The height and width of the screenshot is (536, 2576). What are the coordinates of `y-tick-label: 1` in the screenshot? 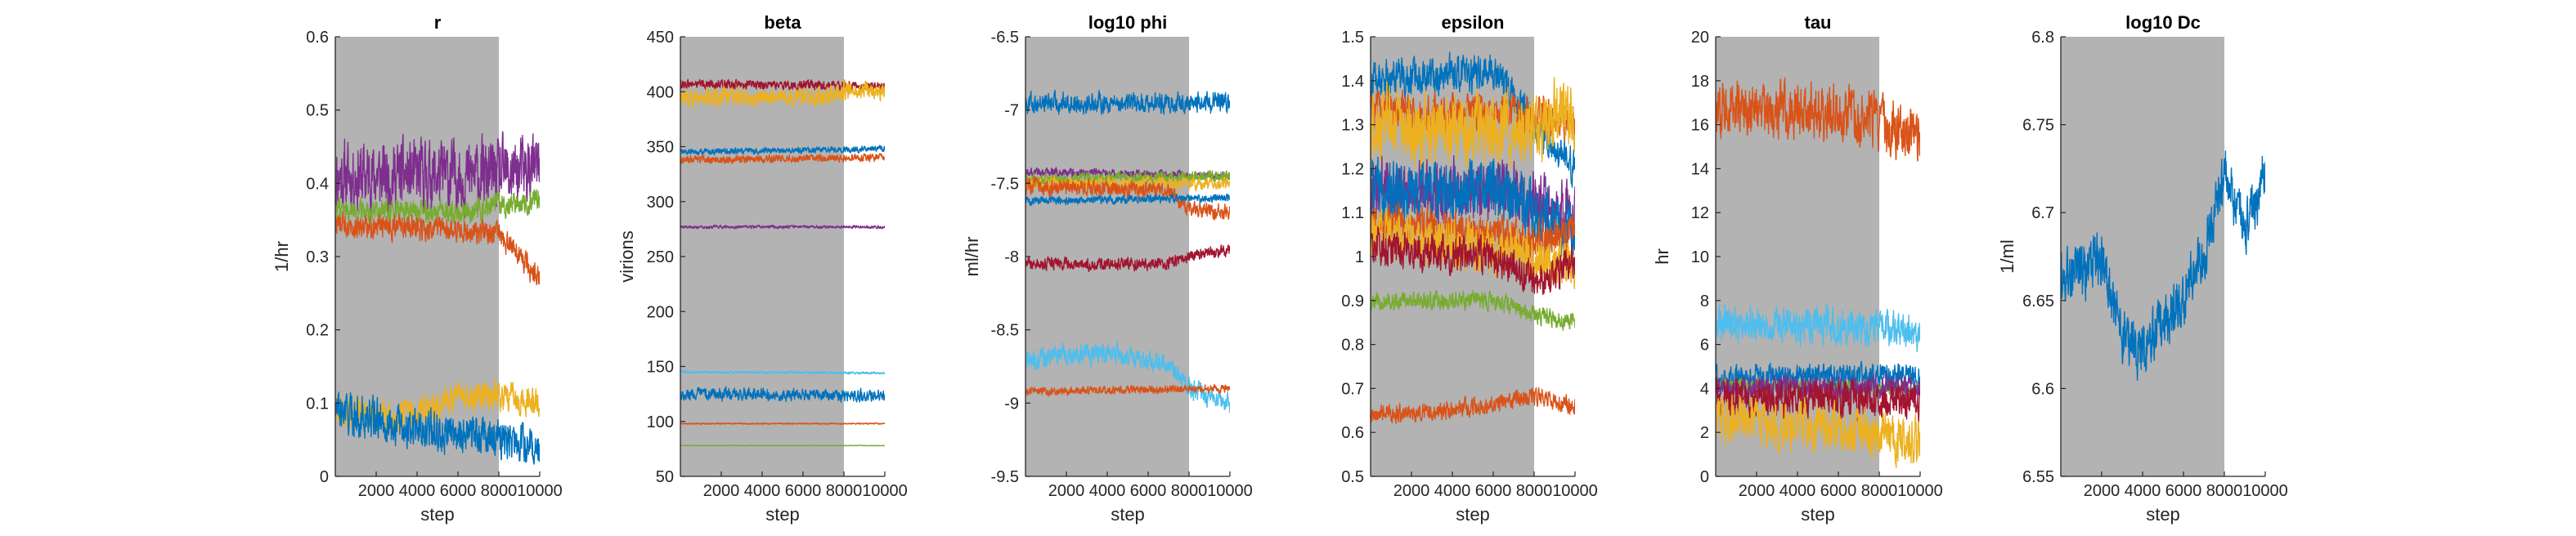 It's located at (1359, 257).